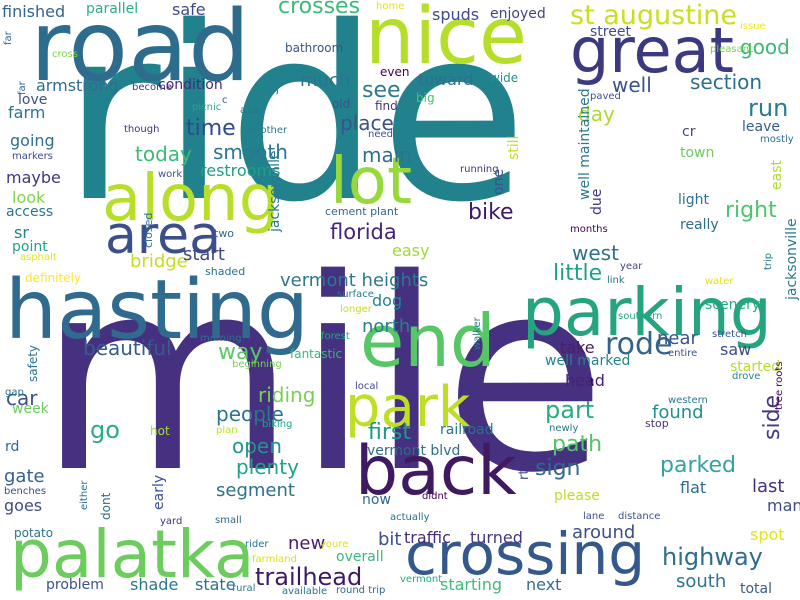 The image size is (800, 600). What do you see at coordinates (712, 557) in the screenshot?
I see `word-highway: highway` at bounding box center [712, 557].